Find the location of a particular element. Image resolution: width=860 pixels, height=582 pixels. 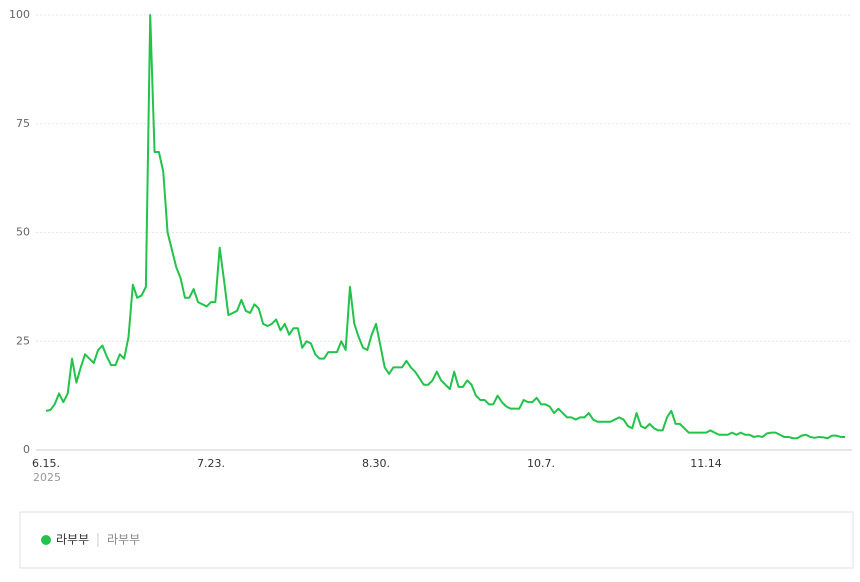

year-label: 2025 is located at coordinates (47, 477).